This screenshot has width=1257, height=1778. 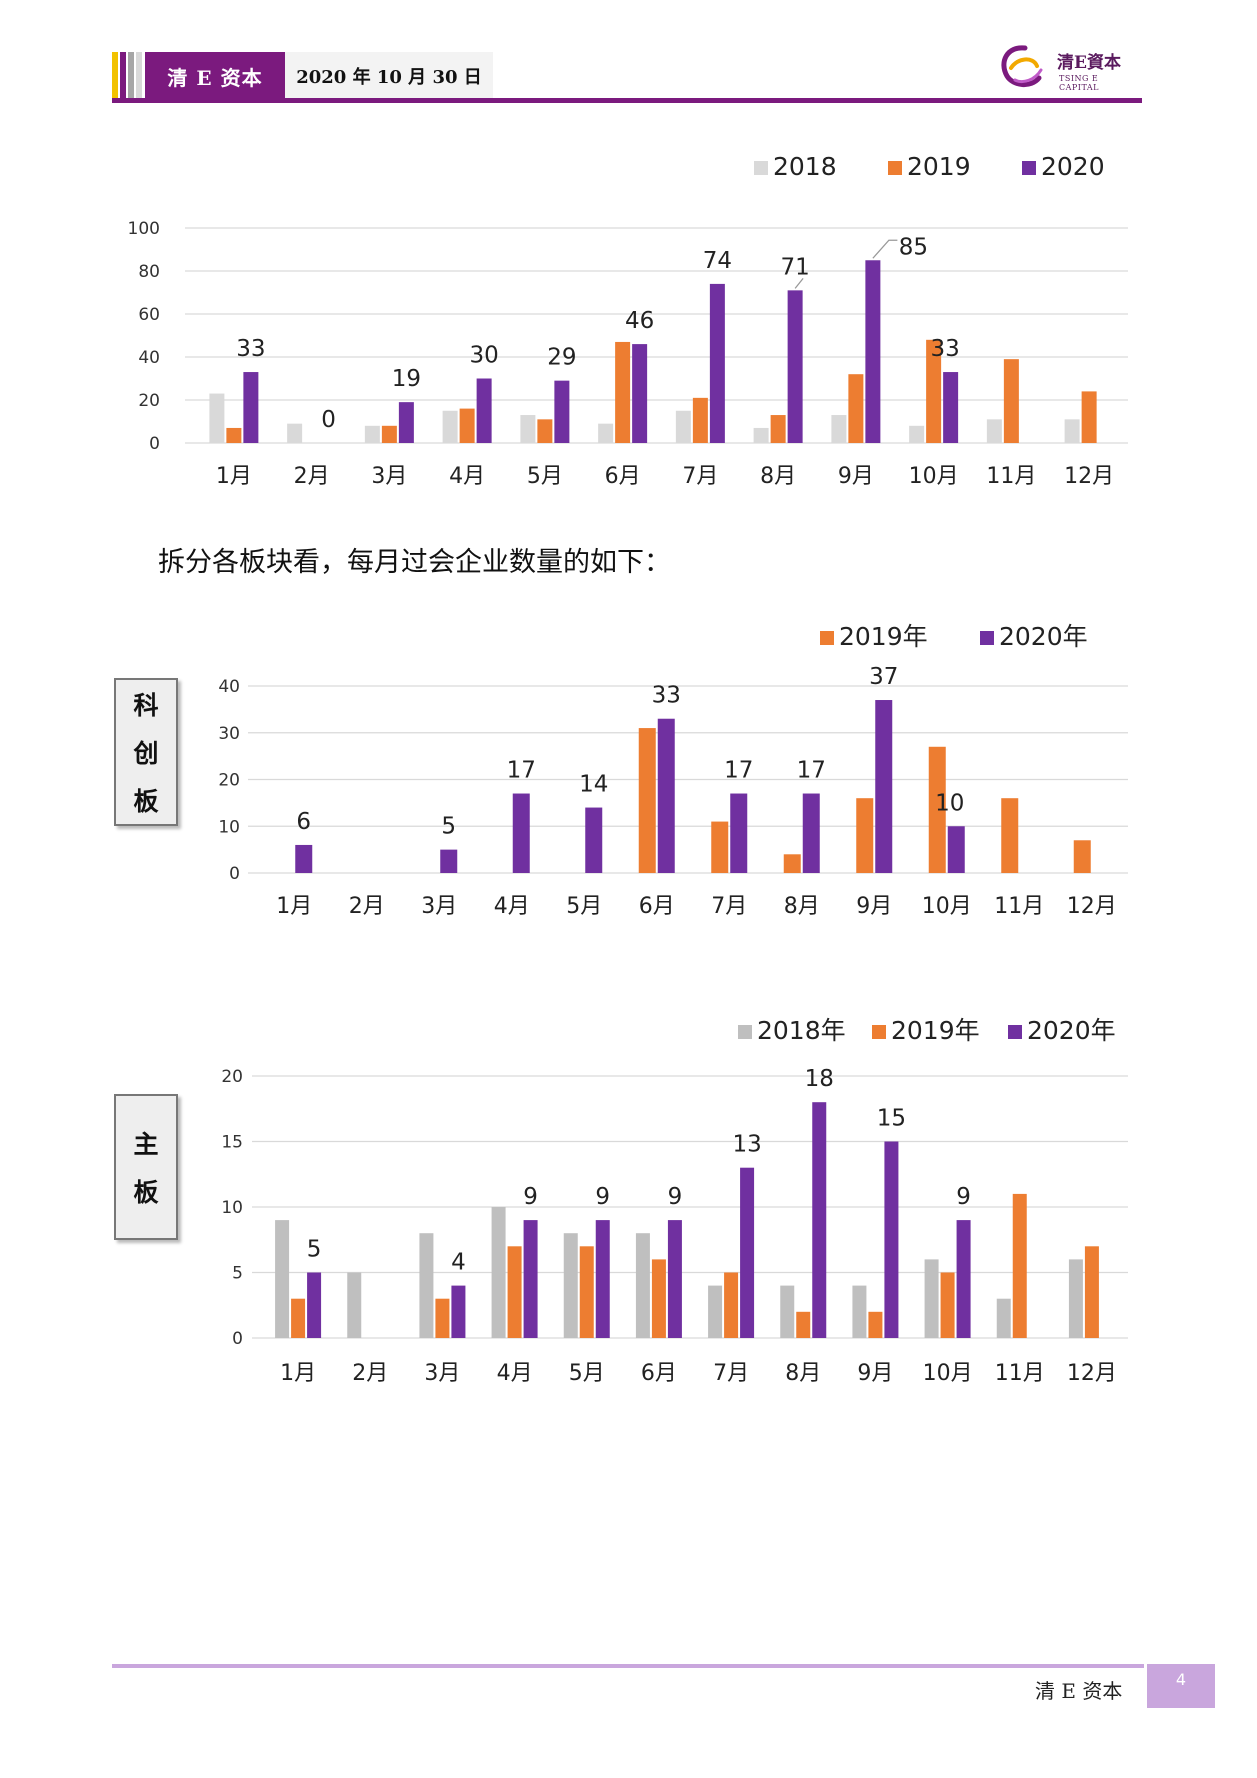 I want to click on side-label-char: 科, so click(x=146, y=705).